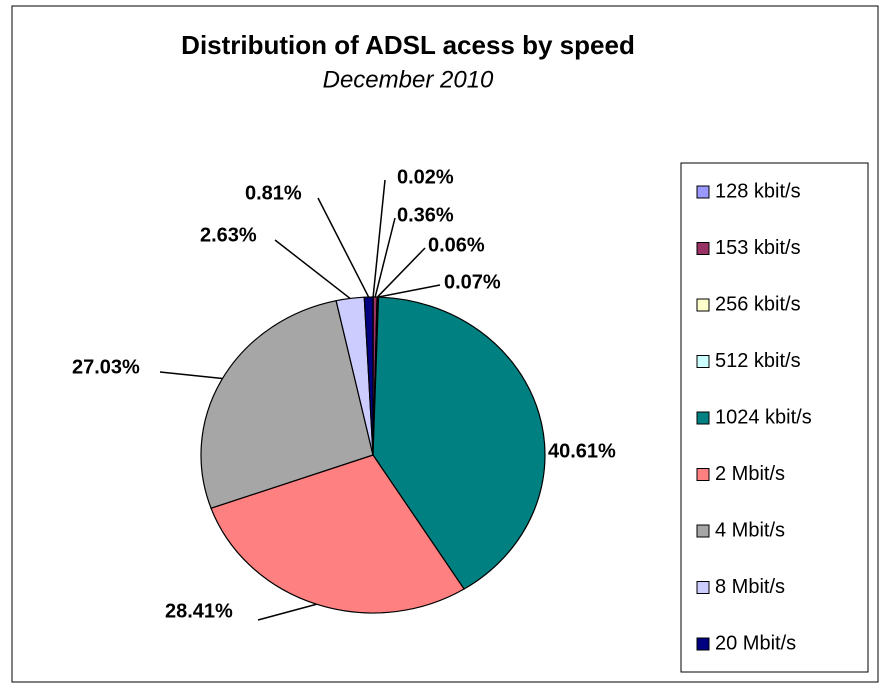  I want to click on legend-label: 4 Mbit/s, so click(750, 530).